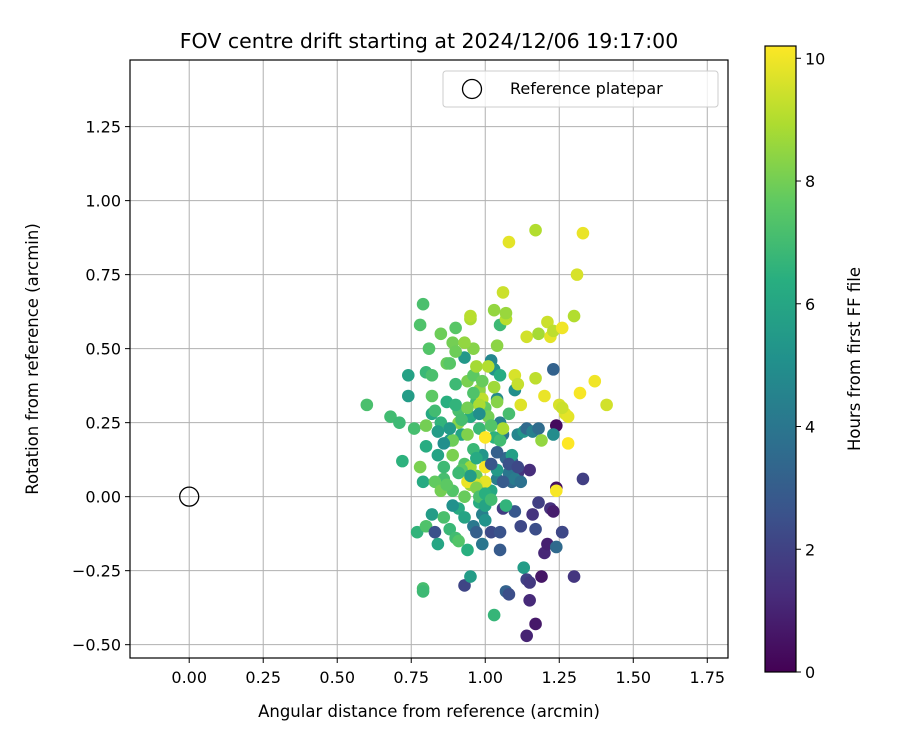 This screenshot has width=900, height=750. What do you see at coordinates (103, 497) in the screenshot?
I see `y-tick-label: 0.00` at bounding box center [103, 497].